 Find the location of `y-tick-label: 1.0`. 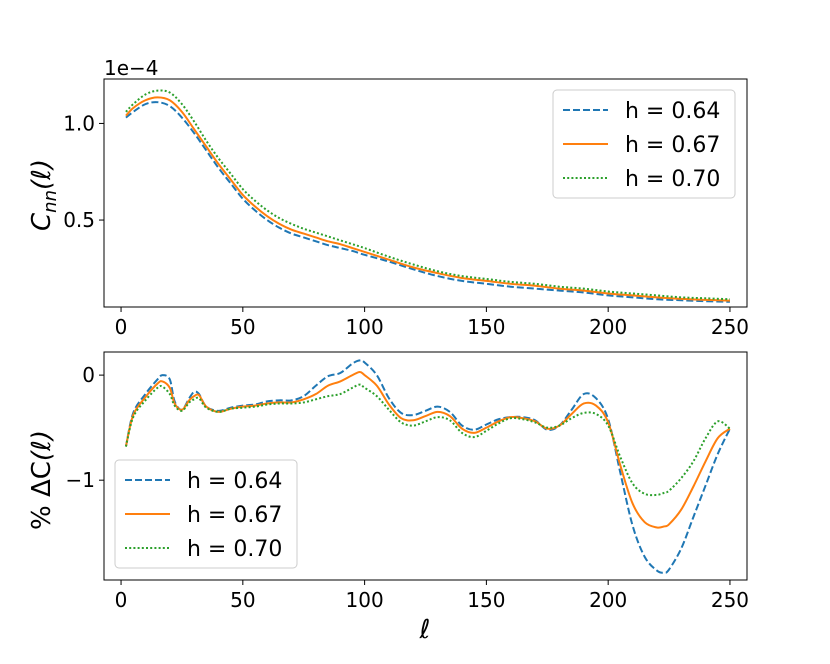

y-tick-label: 1.0 is located at coordinates (79, 123).